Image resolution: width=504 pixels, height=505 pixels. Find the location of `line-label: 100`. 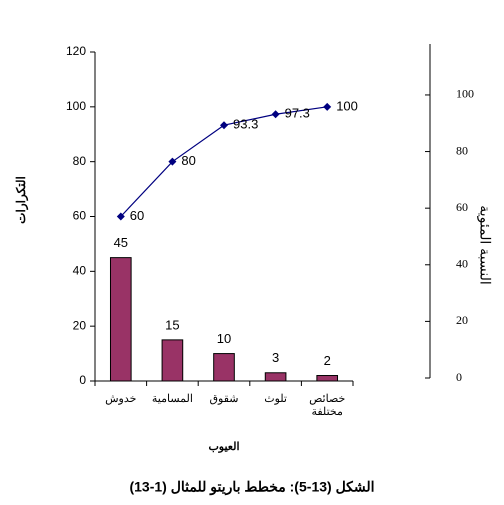

line-label: 100 is located at coordinates (347, 105).